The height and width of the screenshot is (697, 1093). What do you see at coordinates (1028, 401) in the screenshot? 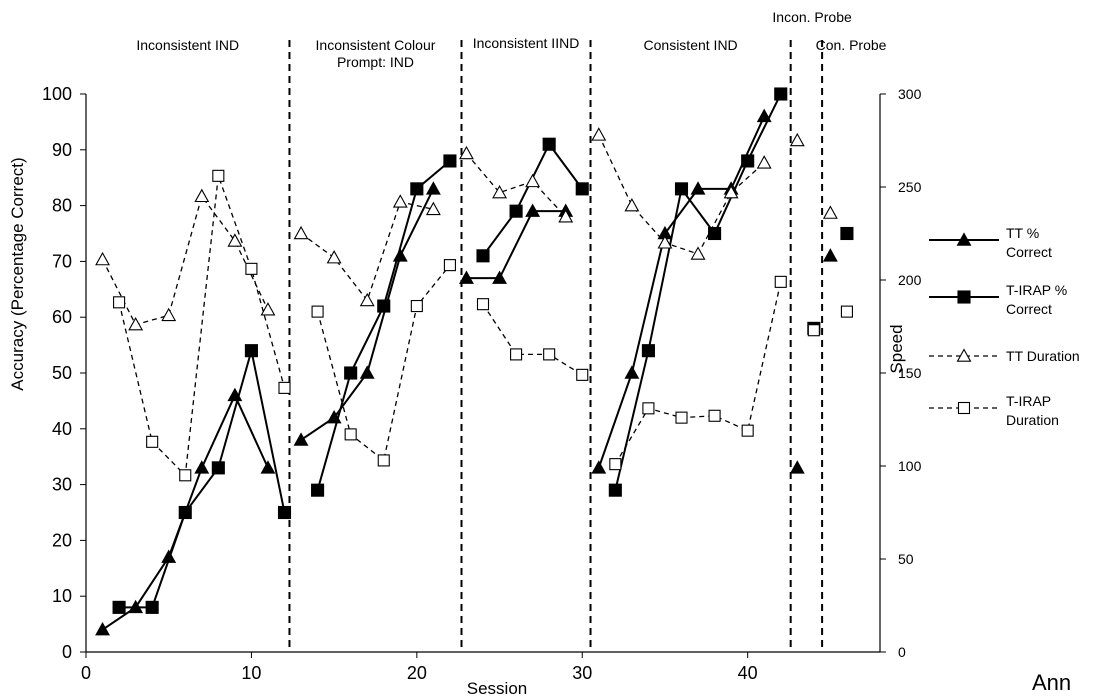
I see `legend-label-line: T-IRAP` at bounding box center [1028, 401].